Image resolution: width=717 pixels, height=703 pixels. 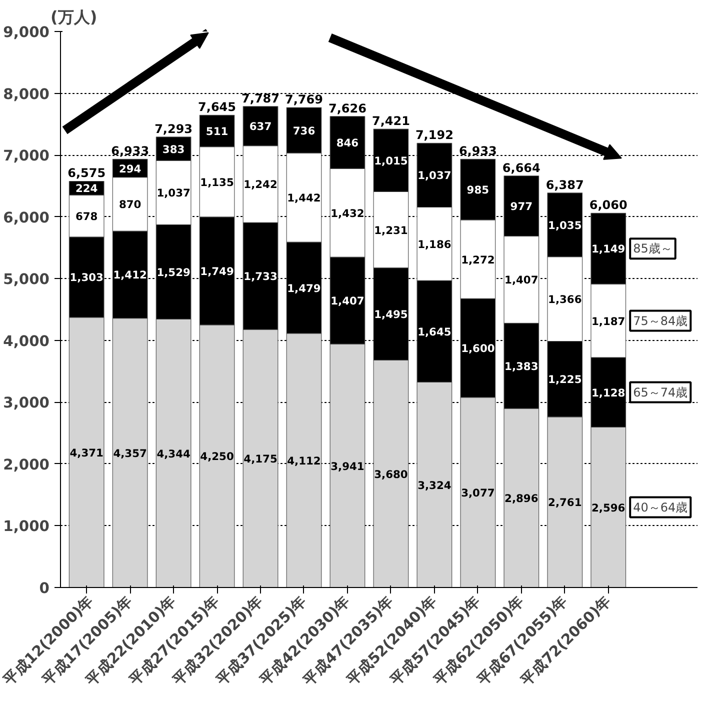 What do you see at coordinates (660, 321) in the screenshot?
I see `series-label: 75～84歳` at bounding box center [660, 321].